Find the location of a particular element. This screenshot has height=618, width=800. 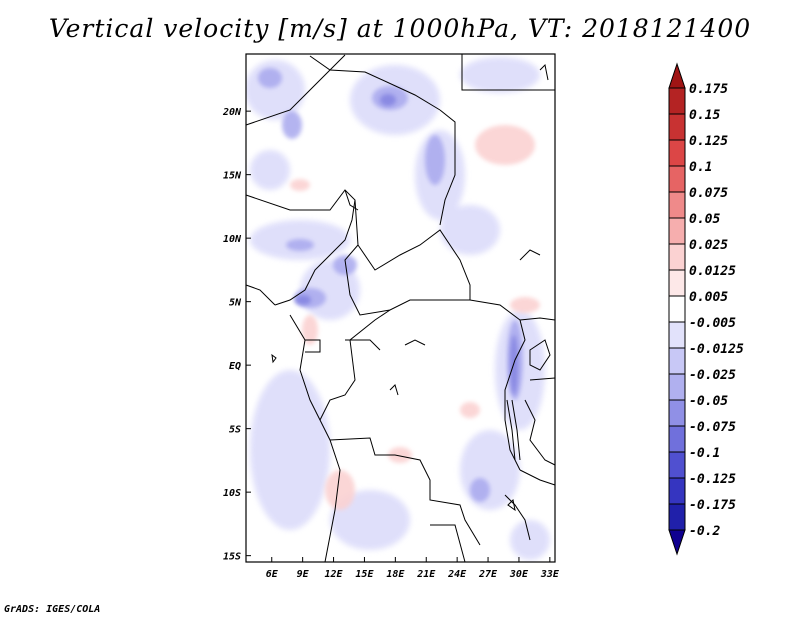

colorbar-label: -0.2 is located at coordinates (704, 531).